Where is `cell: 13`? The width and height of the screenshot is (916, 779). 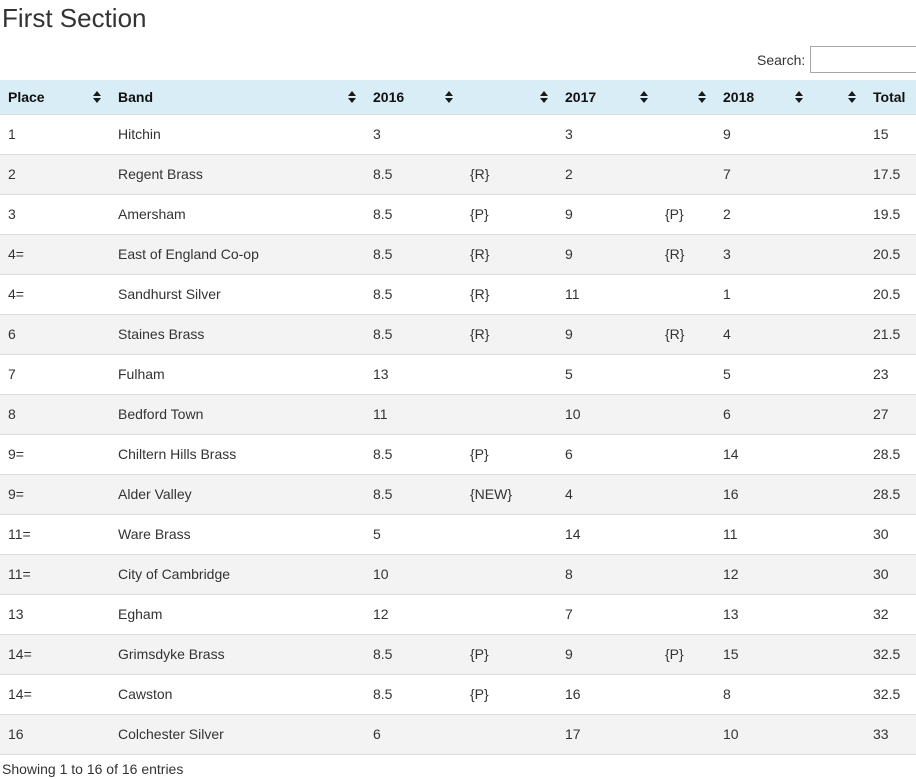
cell: 13 is located at coordinates (413, 374).